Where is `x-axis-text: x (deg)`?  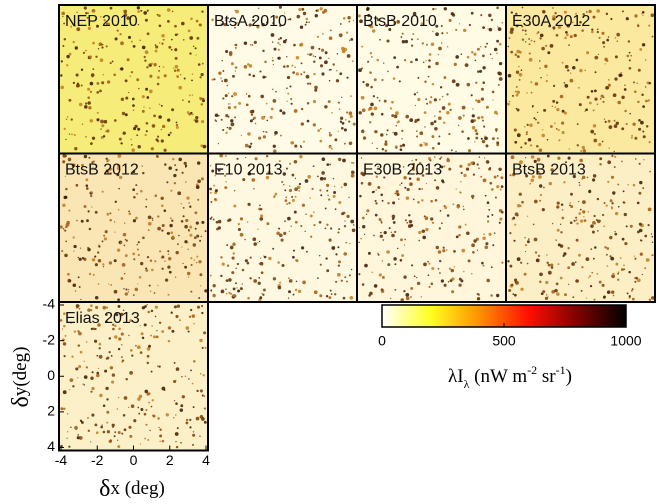
x-axis-text: x (deg) is located at coordinates (137, 488).